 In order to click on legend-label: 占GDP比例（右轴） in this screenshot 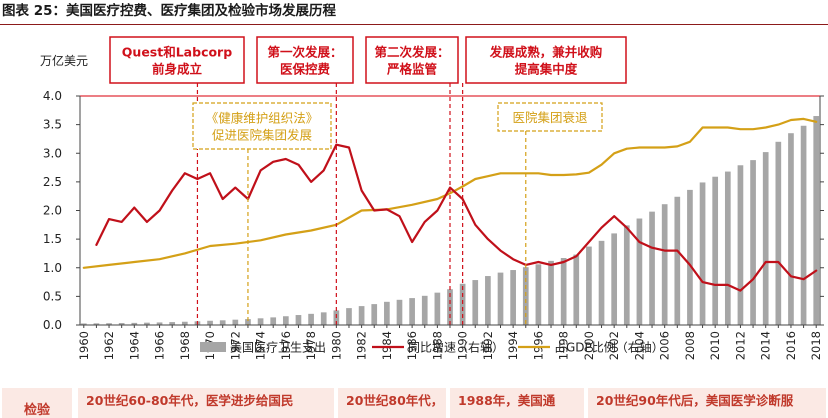, I will do `click(609, 347)`.